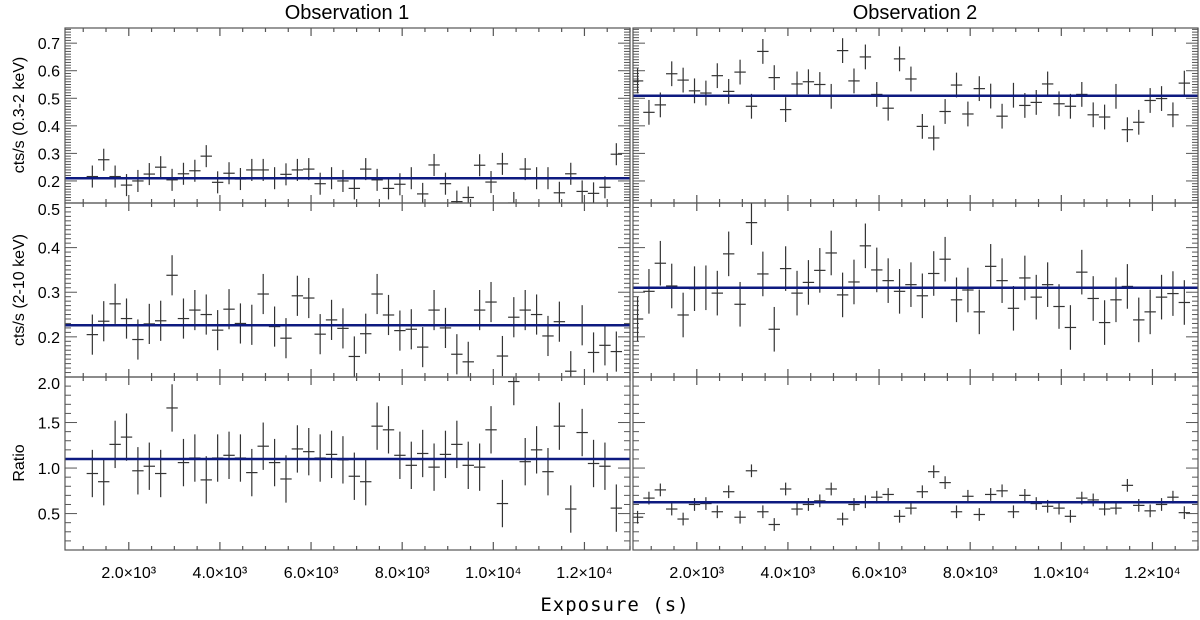  What do you see at coordinates (311, 573) in the screenshot?
I see `x-tick-label: 6.0×10³` at bounding box center [311, 573].